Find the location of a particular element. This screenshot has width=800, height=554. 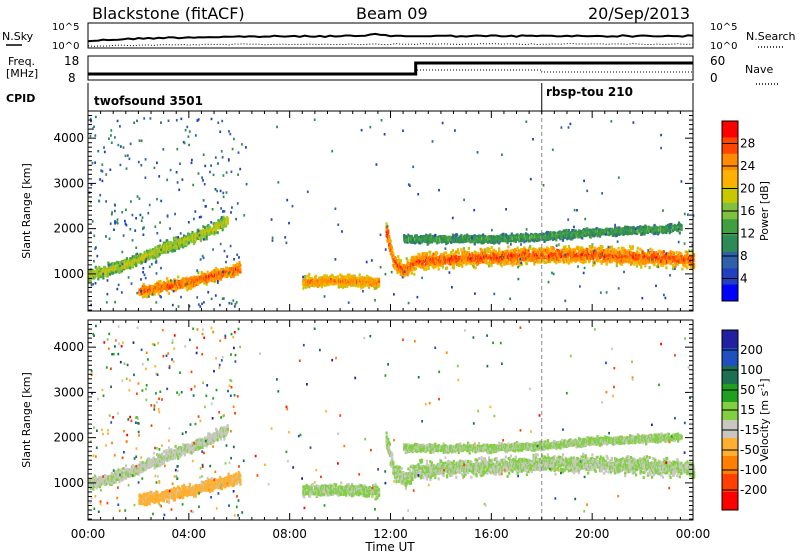

frequency-tick-low: 8 is located at coordinates (72, 78).